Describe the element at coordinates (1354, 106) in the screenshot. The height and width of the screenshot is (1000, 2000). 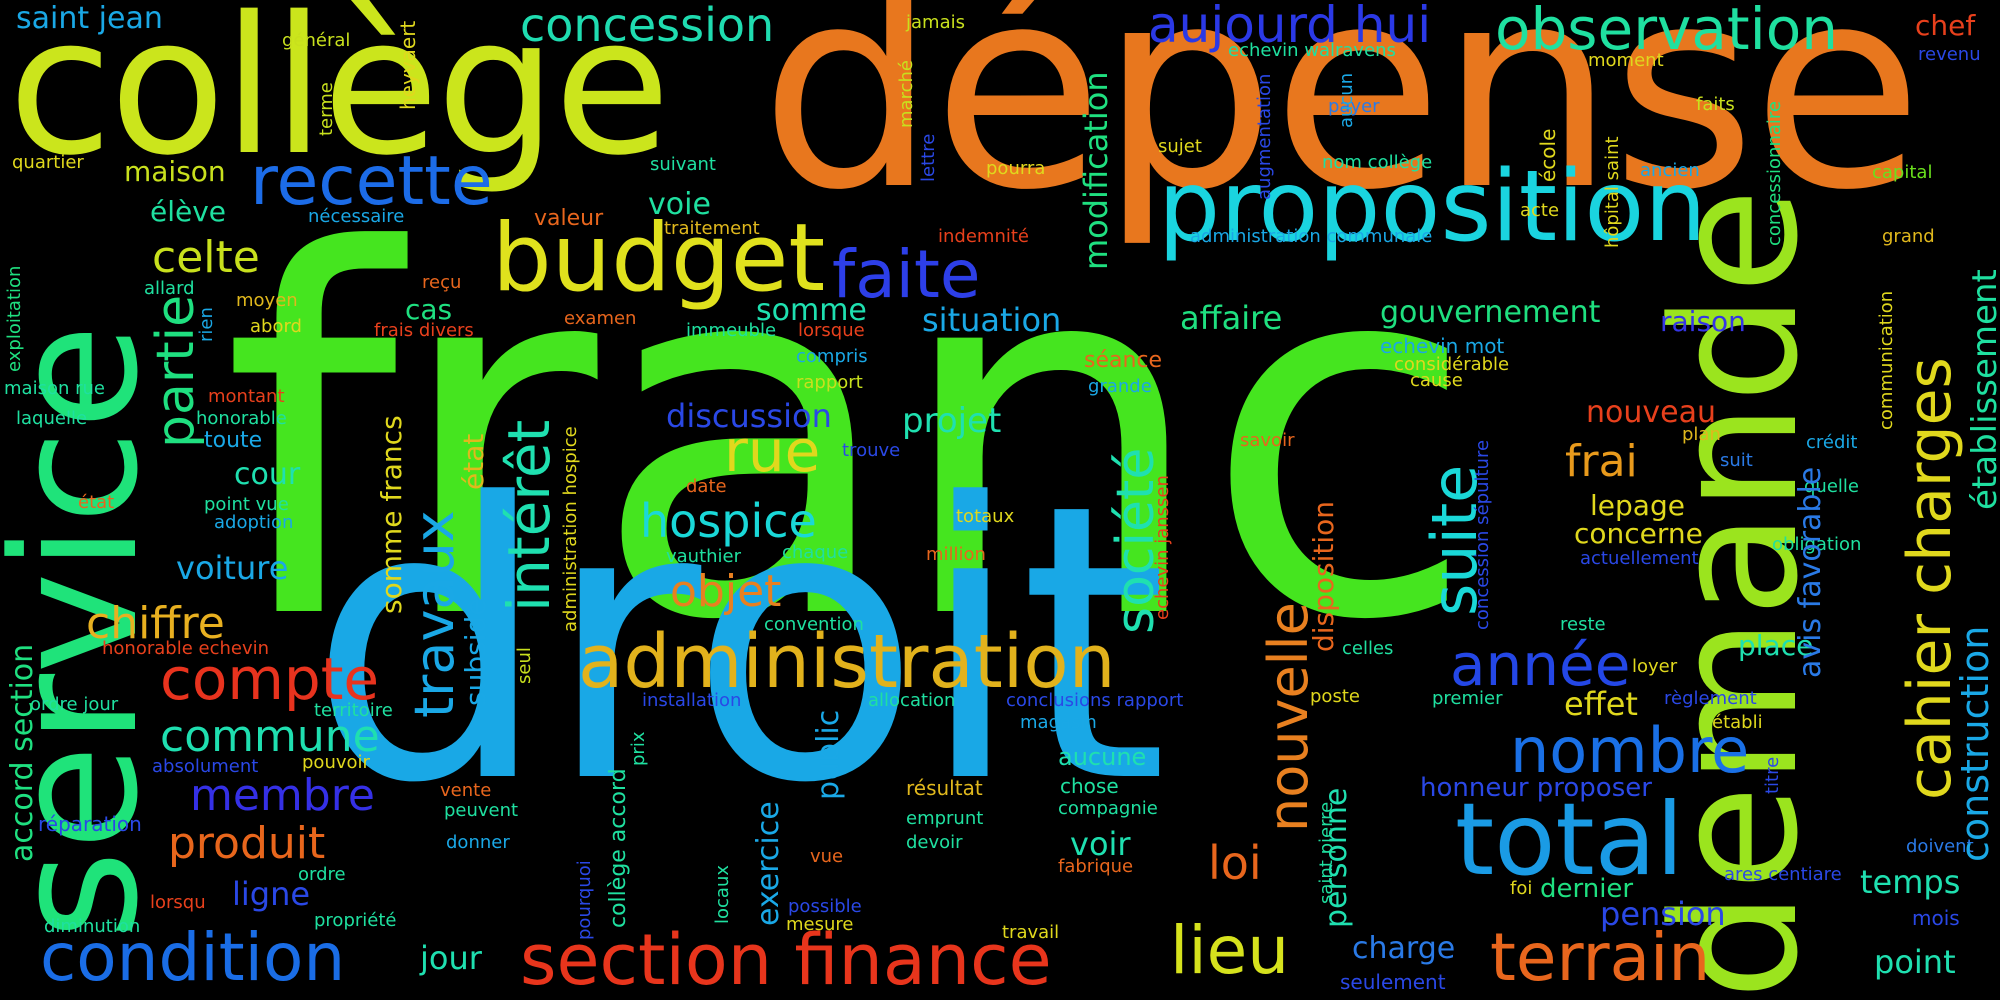
I see `word: payer` at that location.